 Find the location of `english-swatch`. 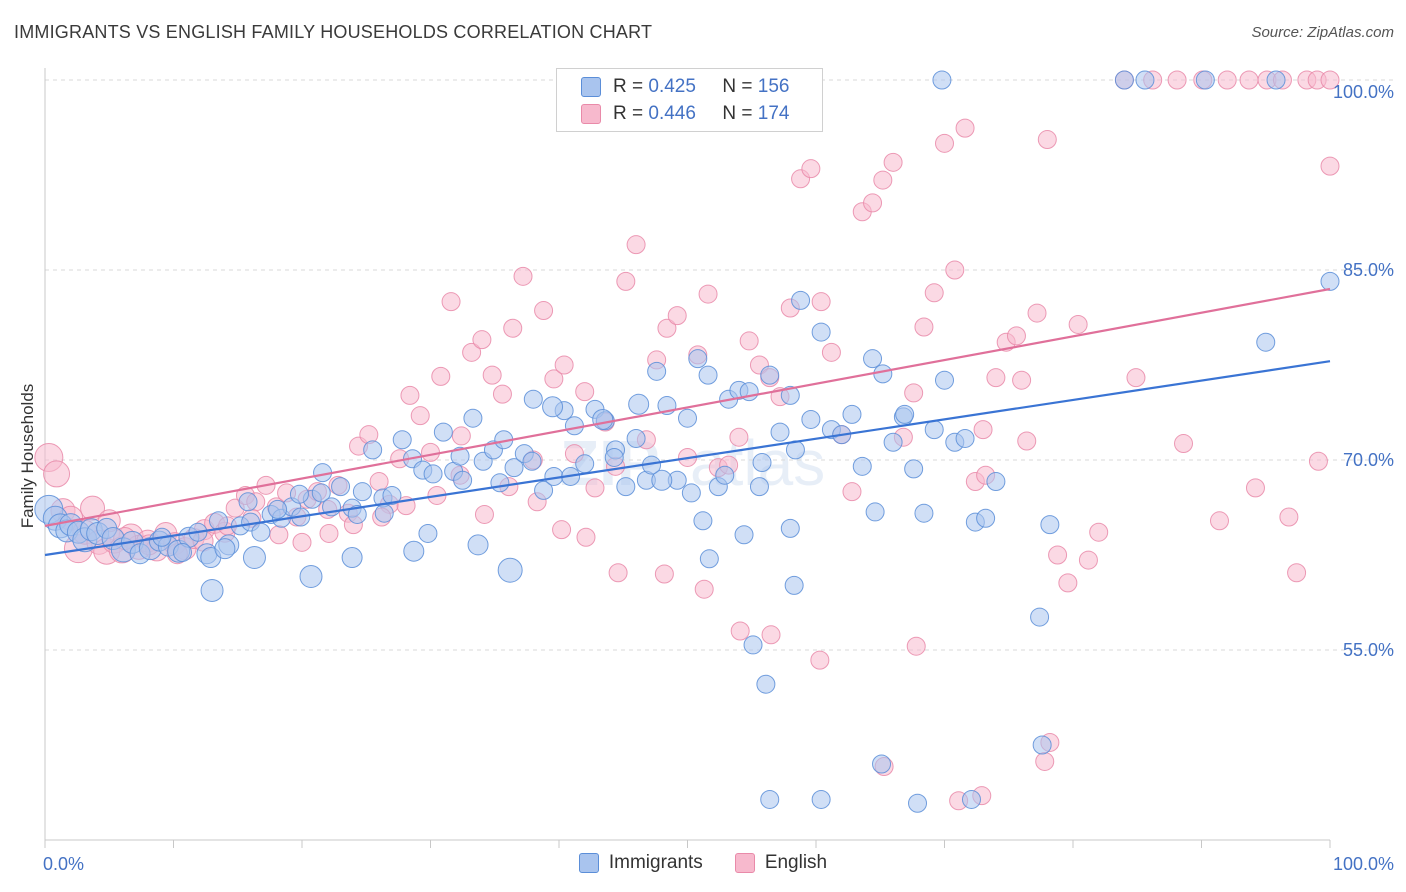

english-swatch is located at coordinates (591, 114).